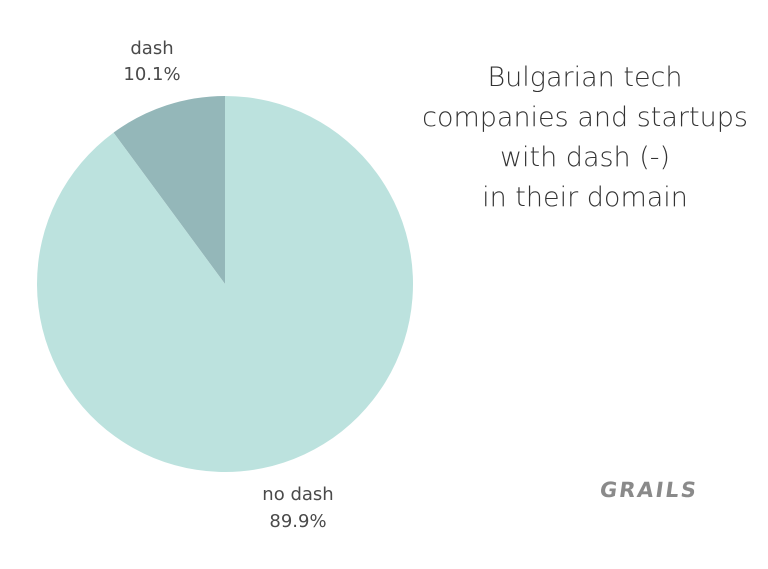 The width and height of the screenshot is (768, 569). What do you see at coordinates (297, 494) in the screenshot?
I see `slice-label-no-dash: no dash` at bounding box center [297, 494].